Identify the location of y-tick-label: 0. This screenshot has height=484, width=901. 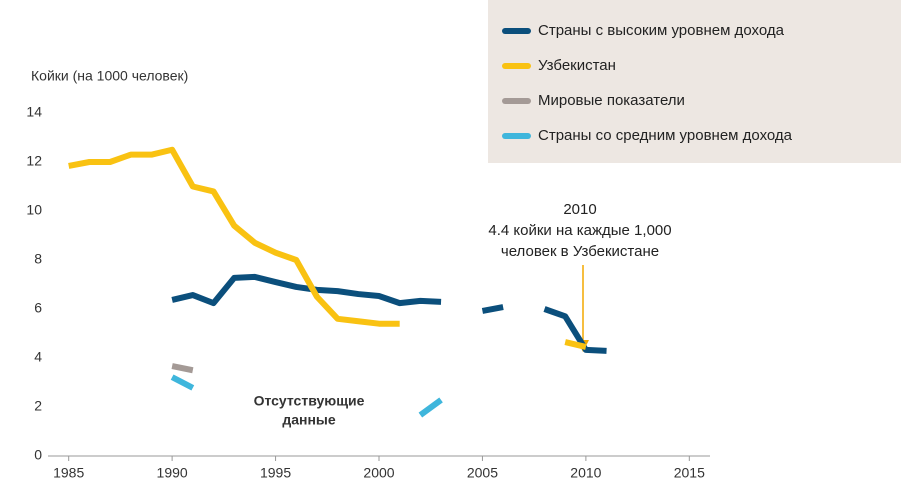
(38, 455).